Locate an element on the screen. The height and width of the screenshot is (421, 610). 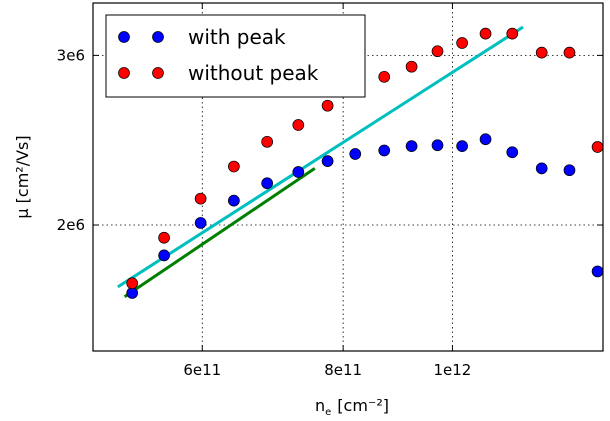
y-tick-label: 3e6 is located at coordinates (71, 55).